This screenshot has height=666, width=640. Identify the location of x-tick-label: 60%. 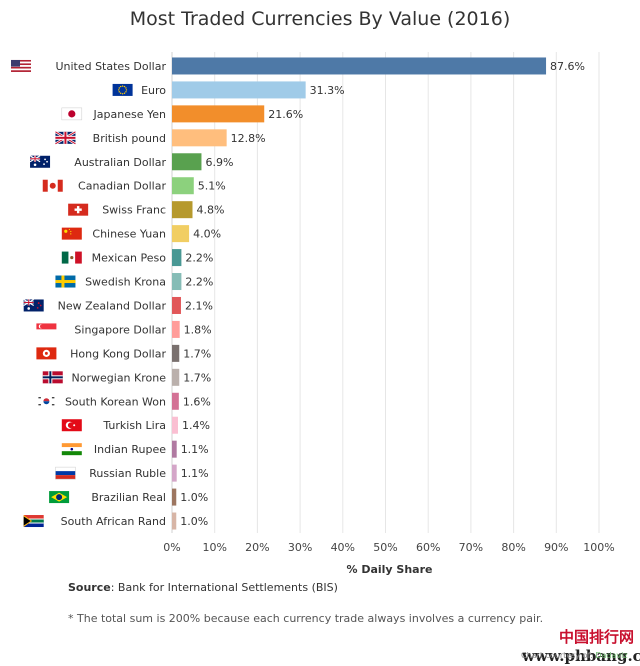
(428, 547).